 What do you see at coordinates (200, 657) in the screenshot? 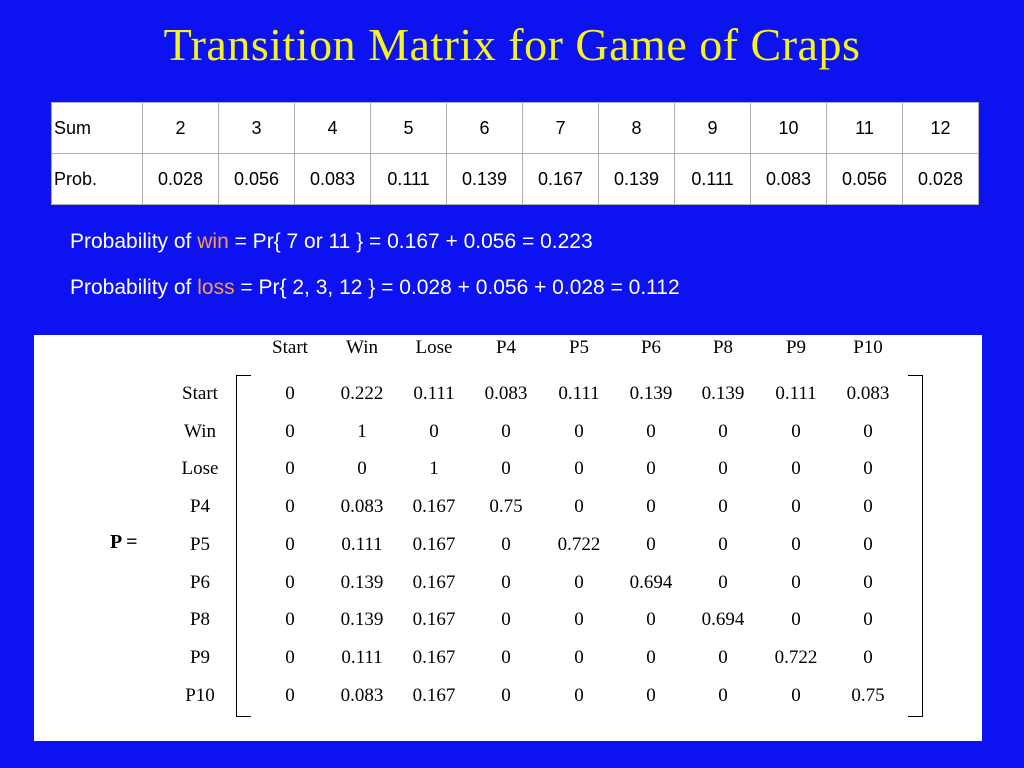
I see `matrix-row-header: P9` at bounding box center [200, 657].